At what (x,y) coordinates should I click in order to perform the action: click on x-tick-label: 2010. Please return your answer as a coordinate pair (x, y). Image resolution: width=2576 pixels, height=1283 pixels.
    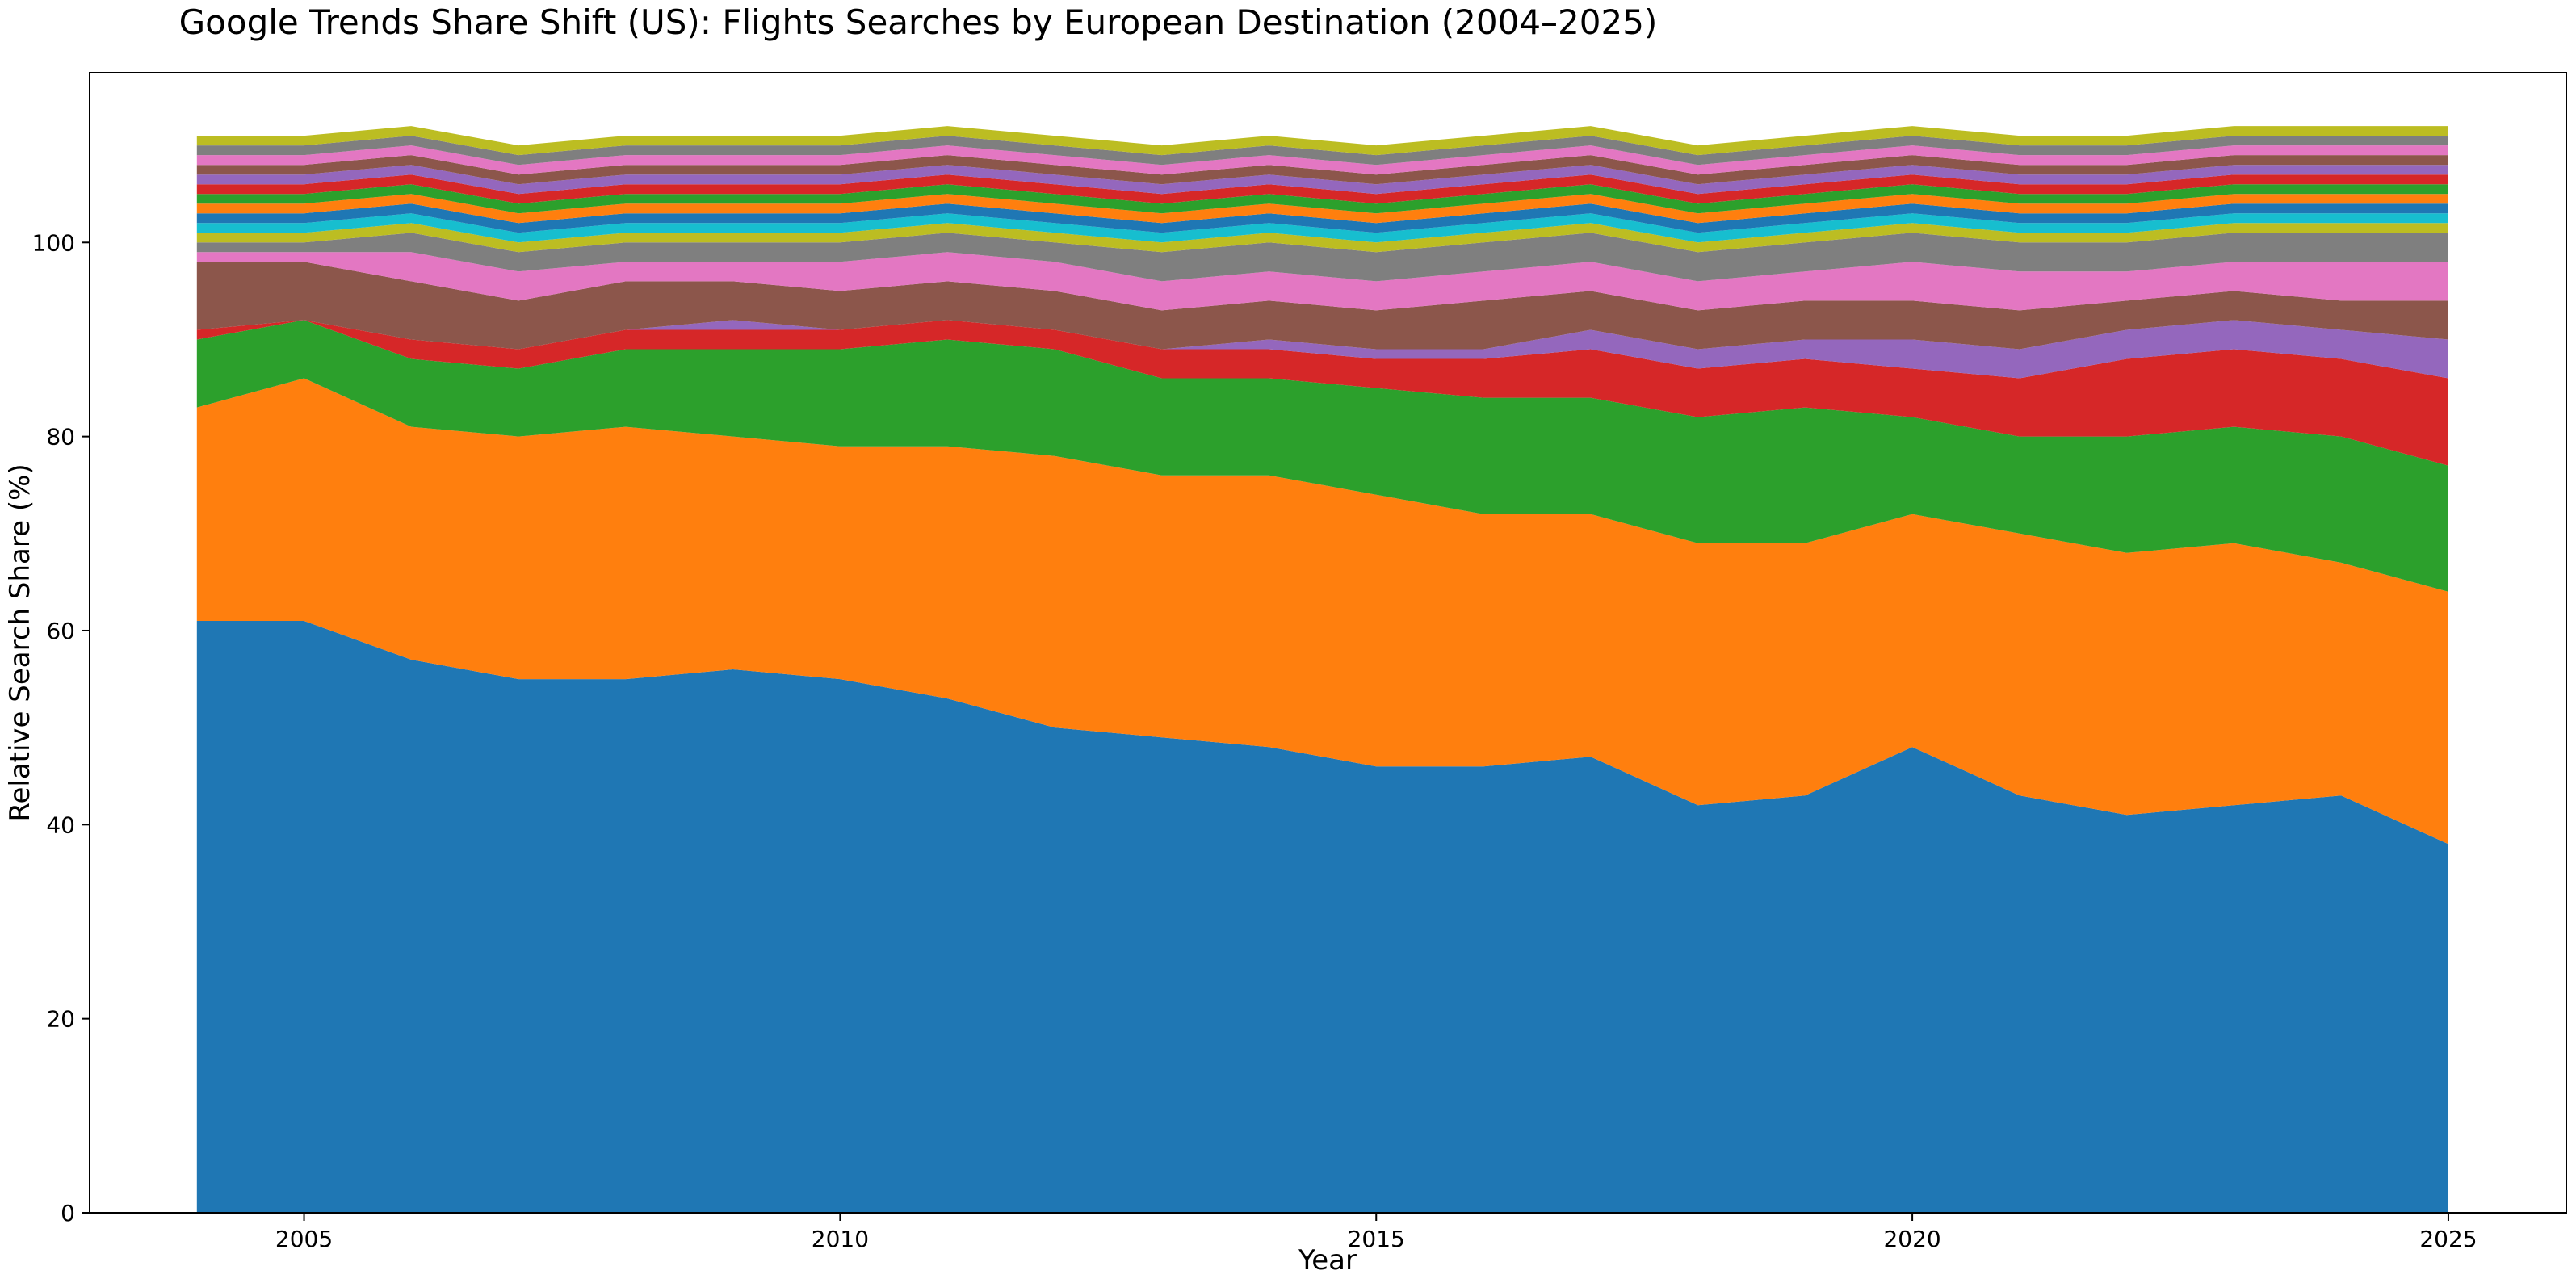
    Looking at the image, I should click on (840, 1239).